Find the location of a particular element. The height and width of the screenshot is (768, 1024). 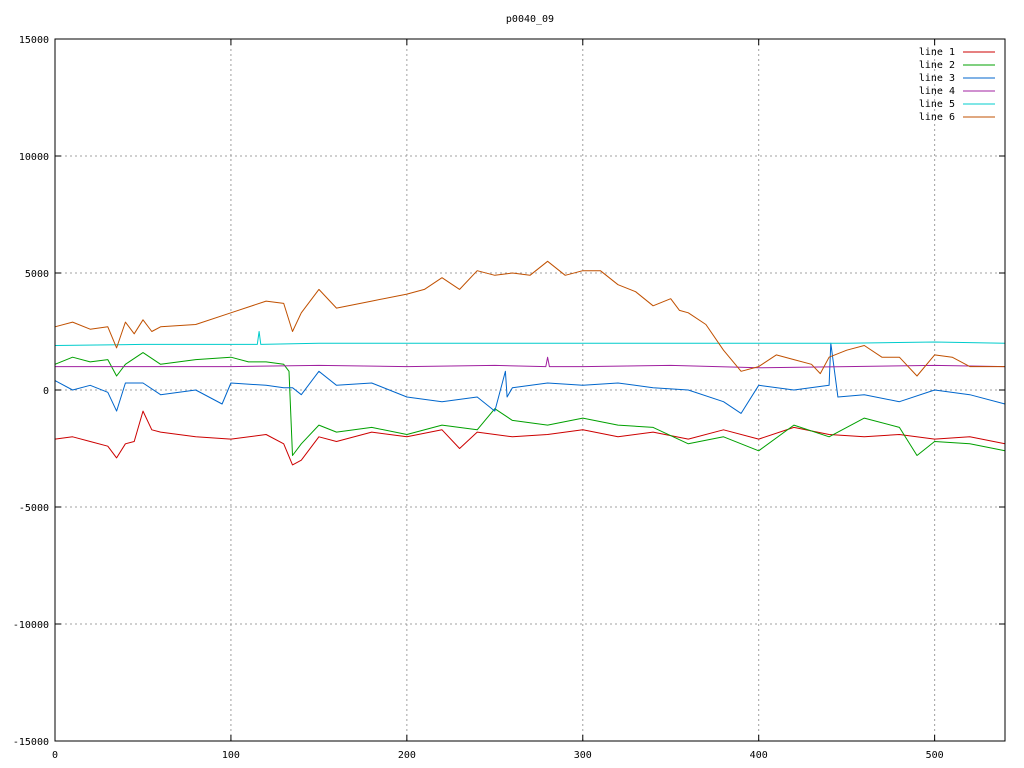

x-tick-label: 400 is located at coordinates (759, 755).